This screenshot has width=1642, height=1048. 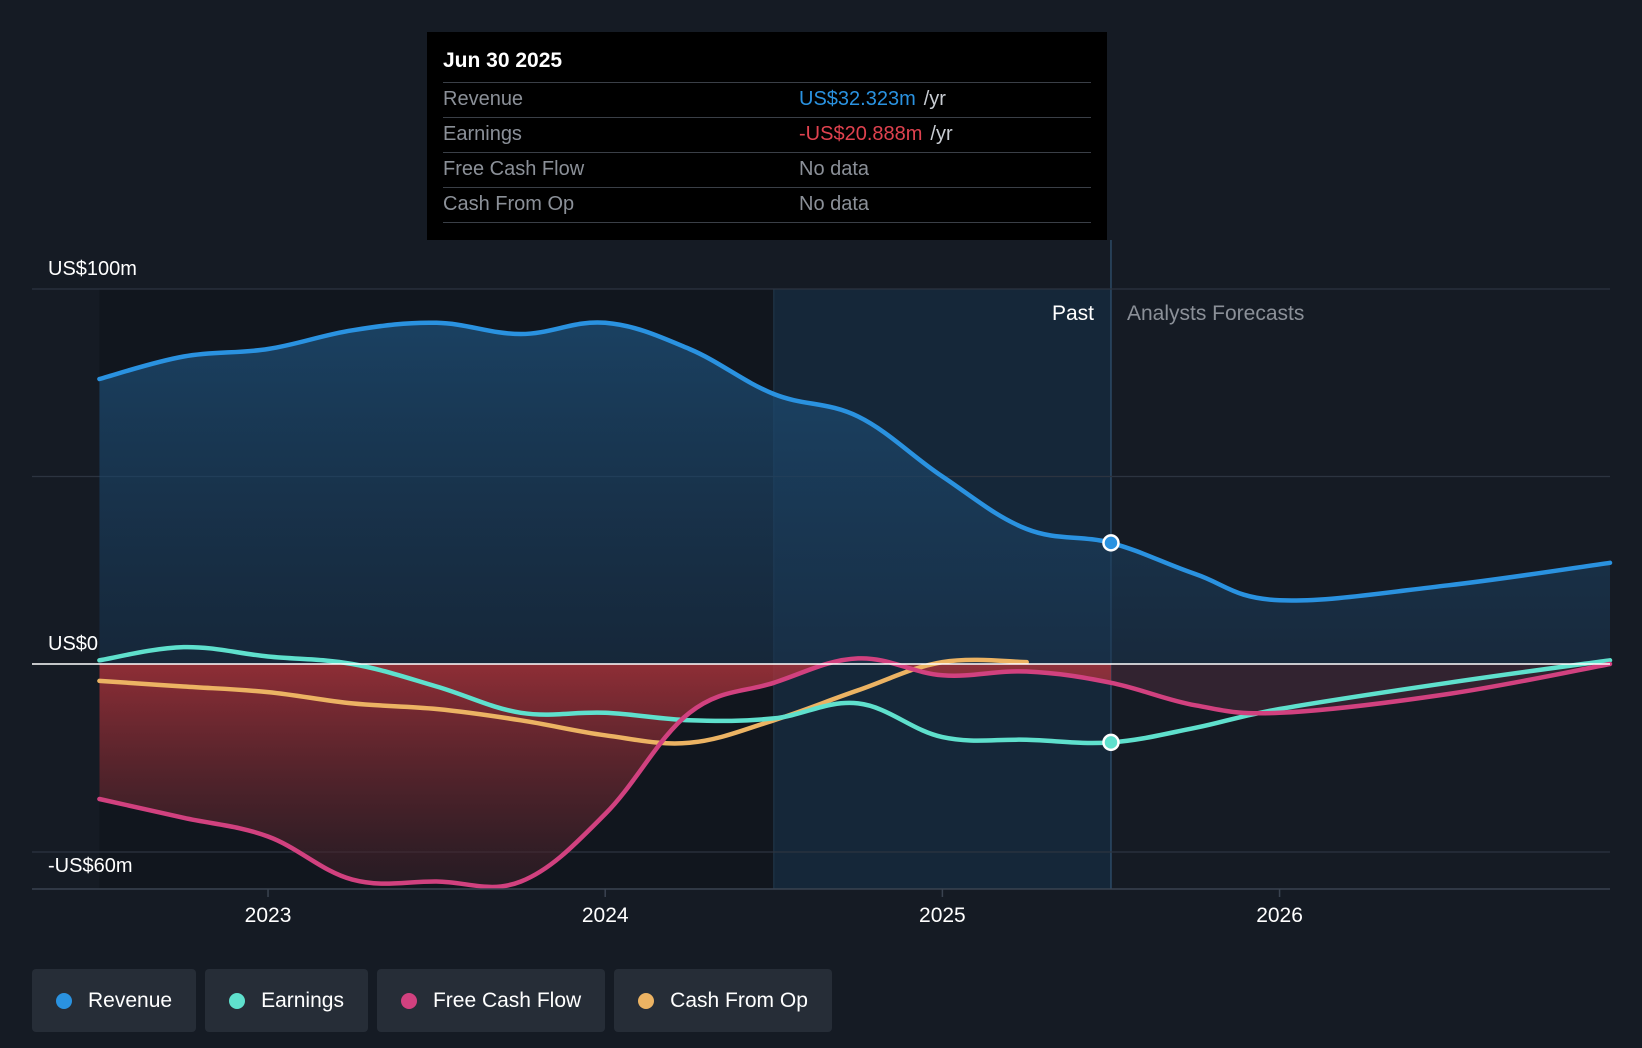 What do you see at coordinates (857, 99) in the screenshot?
I see `tooltip-value: US$32.323m` at bounding box center [857, 99].